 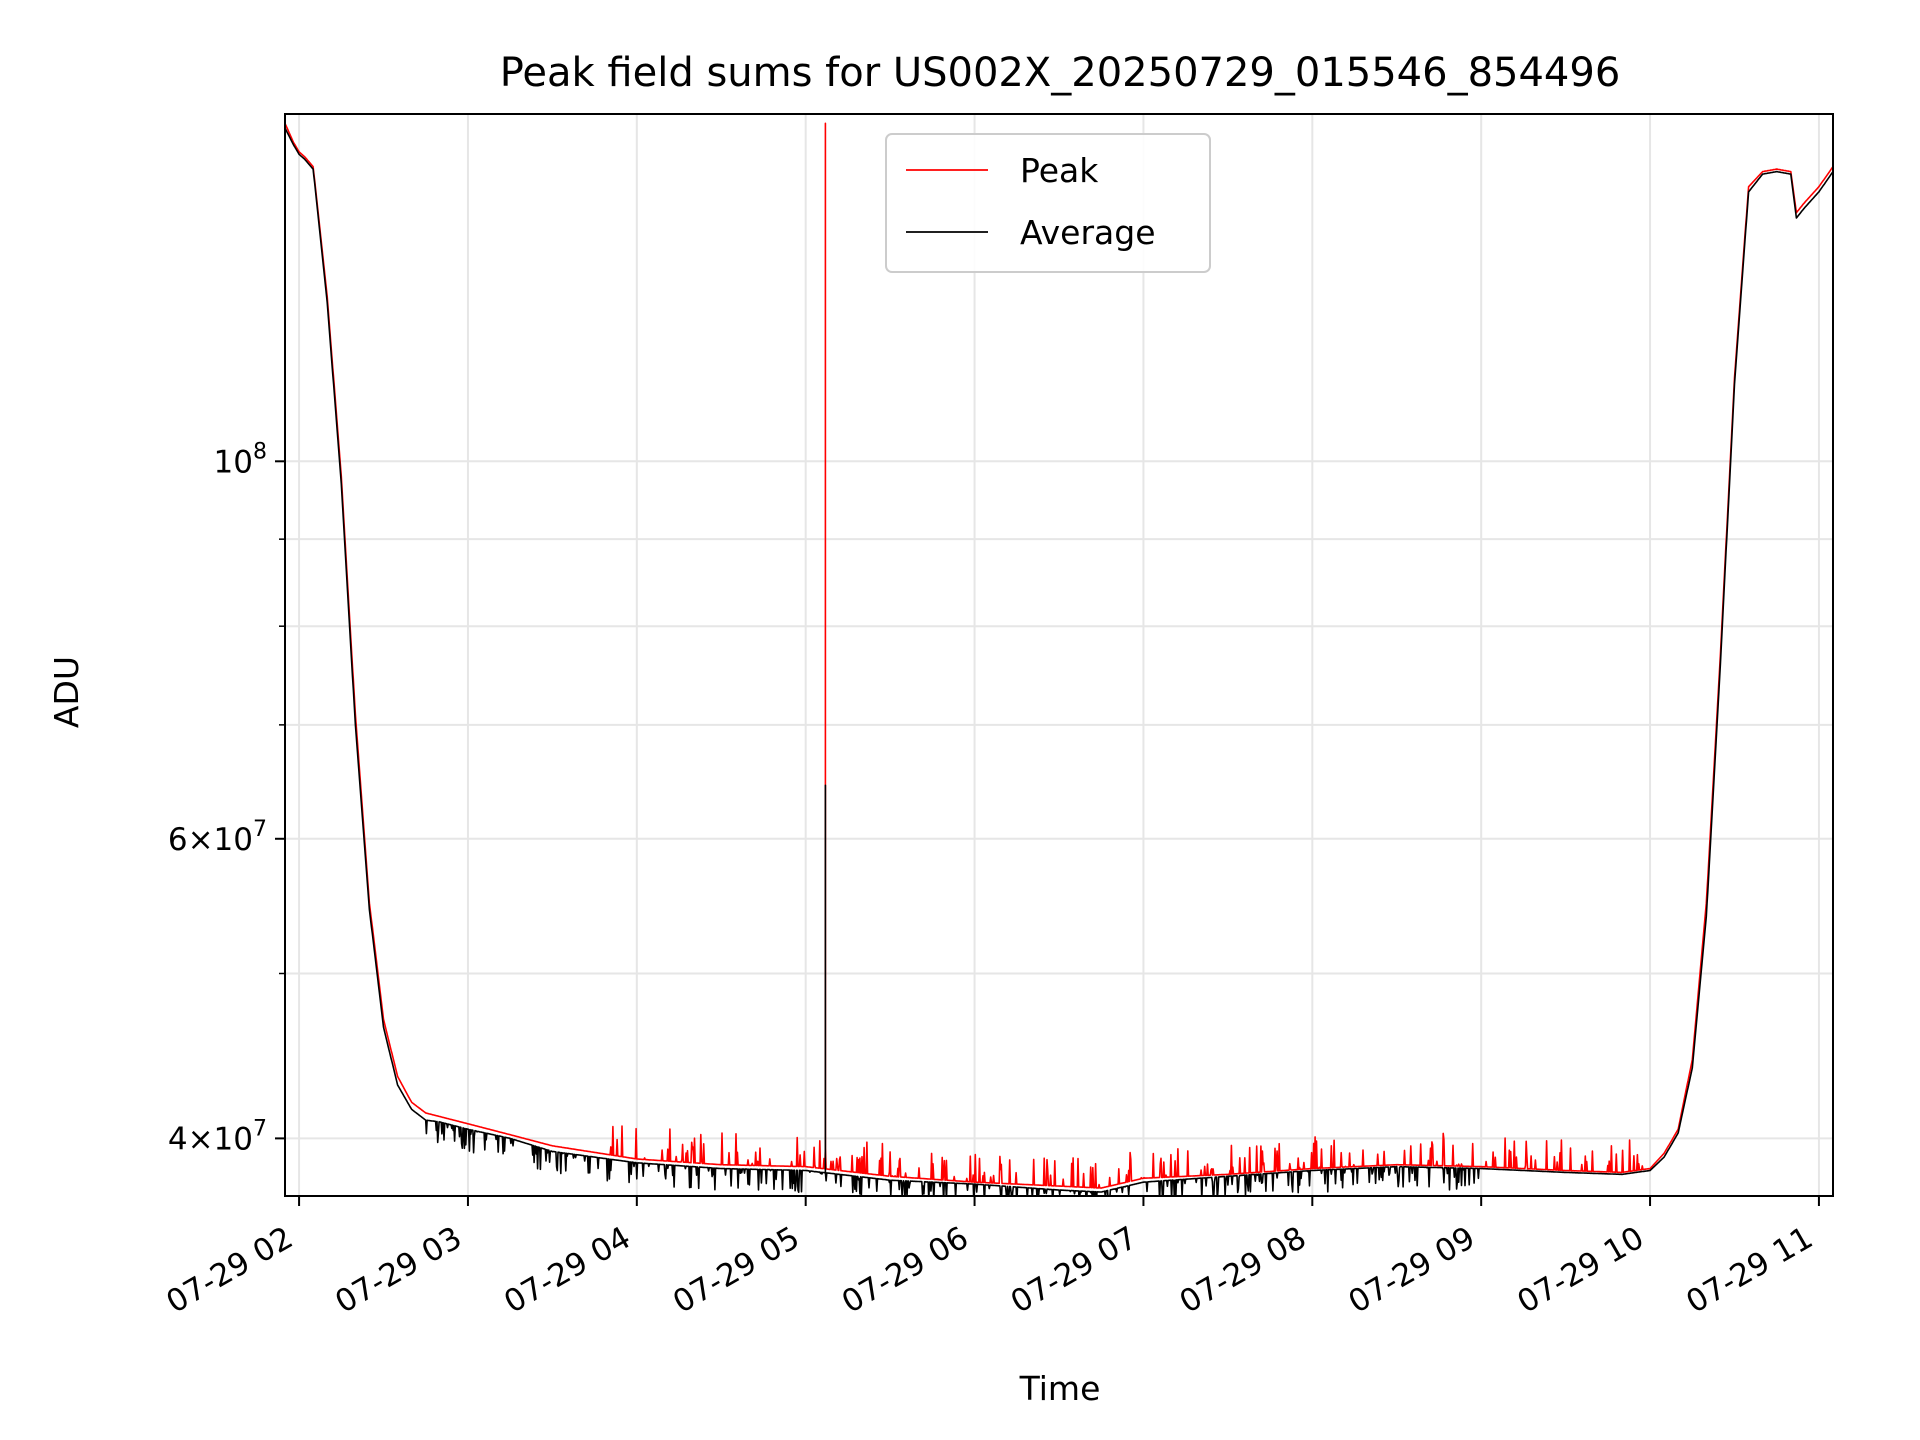 I want to click on legend-label-peak: Peak, so click(x=1059, y=170).